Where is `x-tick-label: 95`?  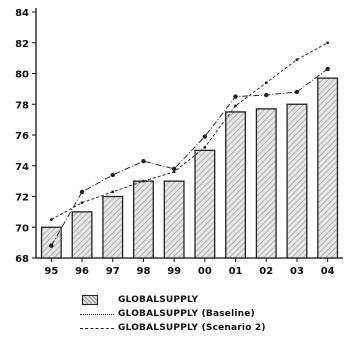 x-tick-label: 95 is located at coordinates (51, 271).